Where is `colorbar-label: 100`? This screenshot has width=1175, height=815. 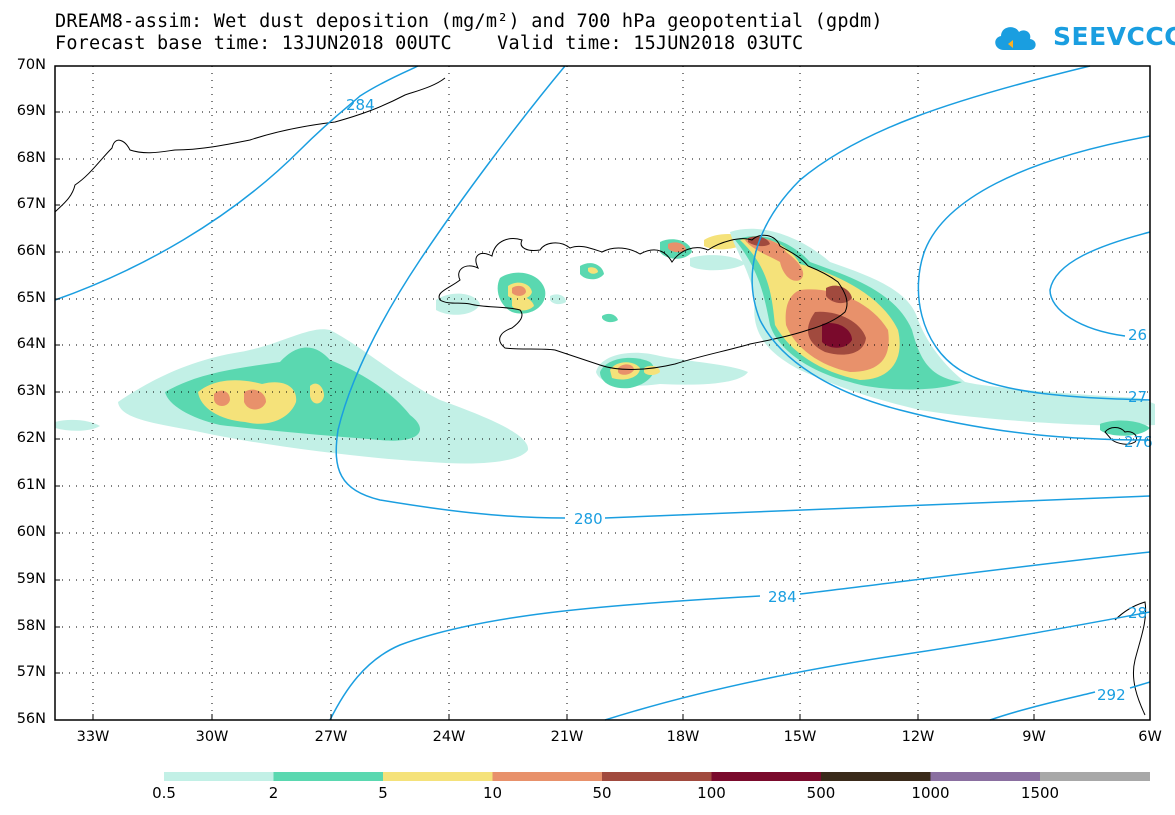 colorbar-label: 100 is located at coordinates (711, 793).